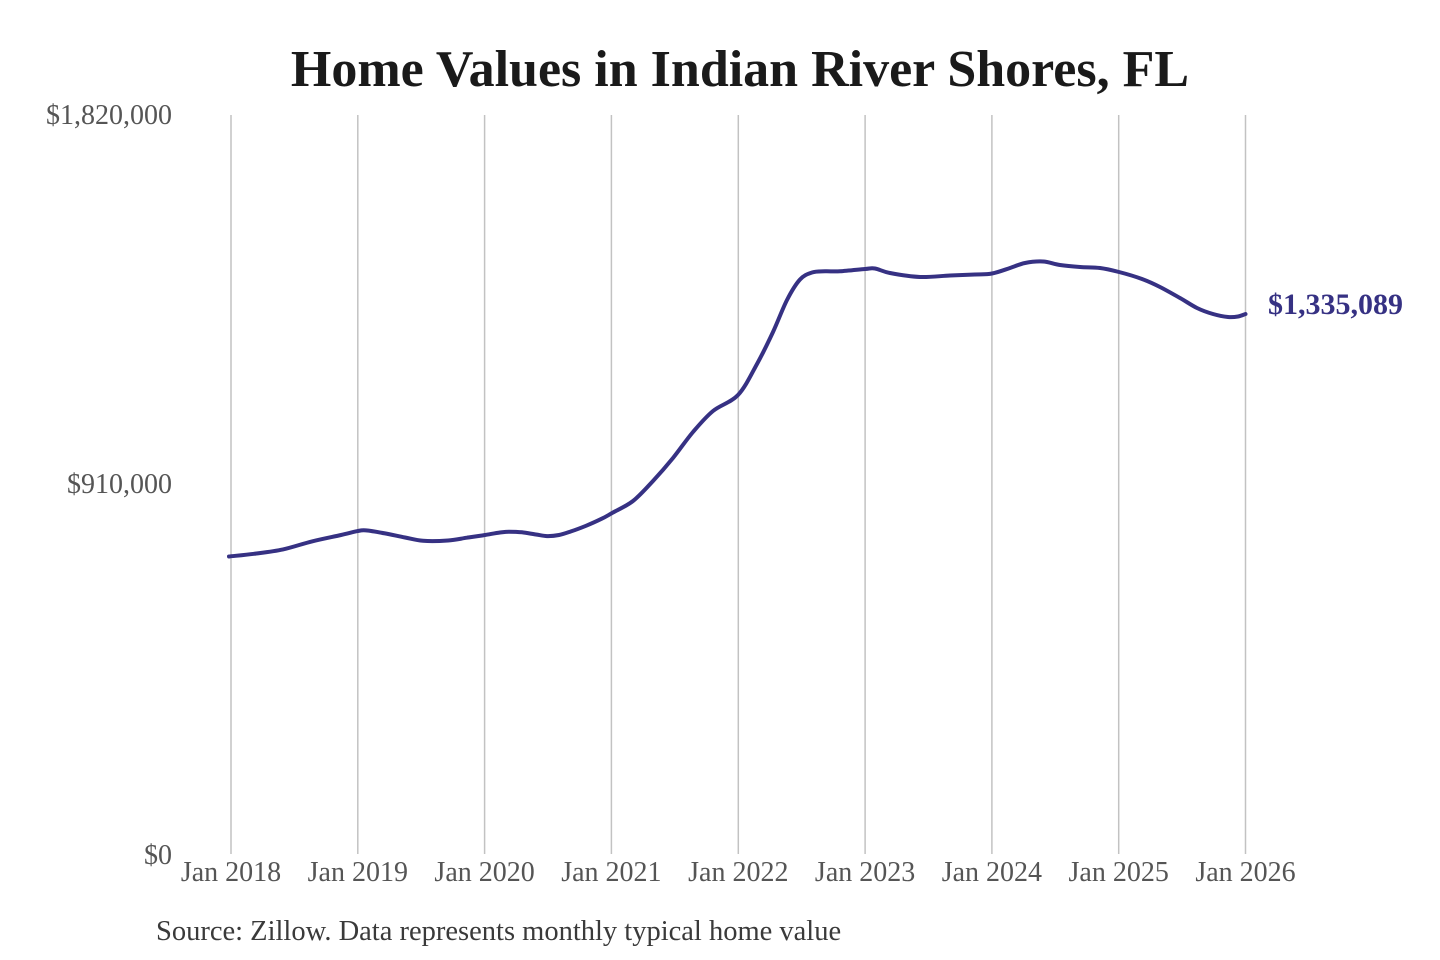 Image resolution: width=1440 pixels, height=960 pixels. Describe the element at coordinates (992, 872) in the screenshot. I see `svg-text: Jan 2024` at that location.